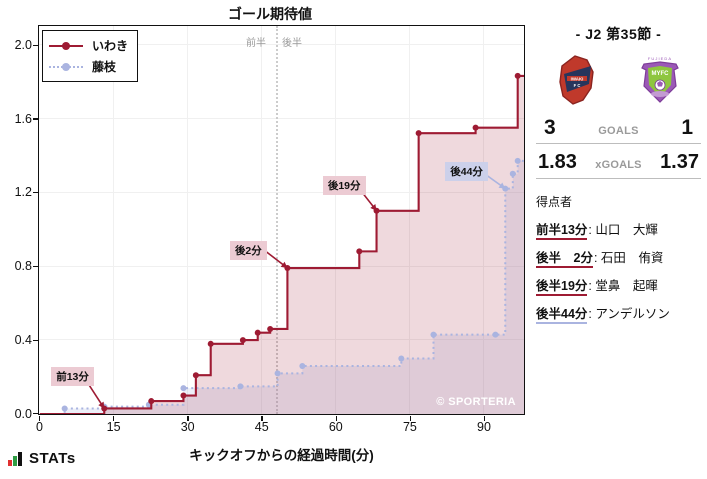 This screenshot has width=707, height=479. I want to click on y-axis: 0.0 0.4 0.8 1.2 1.6 2.0, so click(19, 223).